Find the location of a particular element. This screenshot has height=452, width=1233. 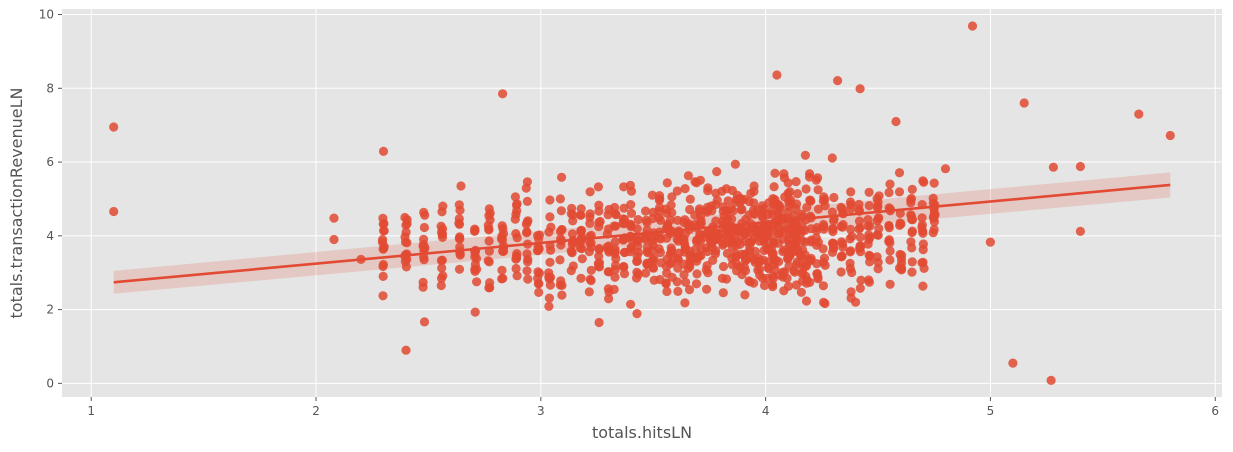

y-tick-label: 8 is located at coordinates (50, 88).